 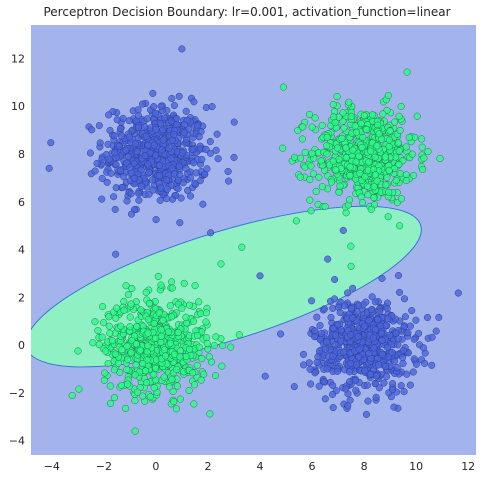 I want to click on x-tick-label: 0, so click(x=155, y=466).